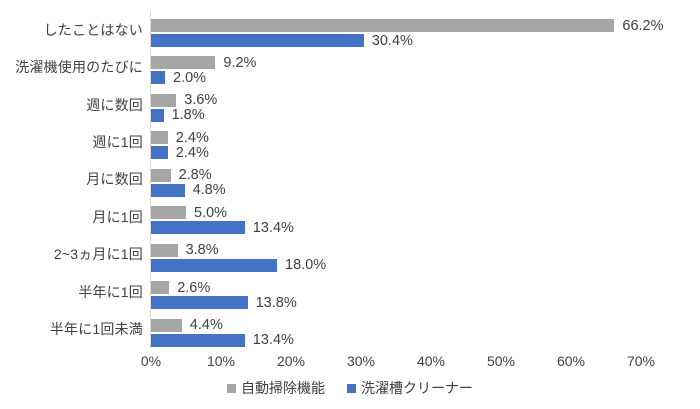  What do you see at coordinates (188, 190) in the screenshot?
I see `bar-tub-cleaner: 4.8%` at bounding box center [188, 190].